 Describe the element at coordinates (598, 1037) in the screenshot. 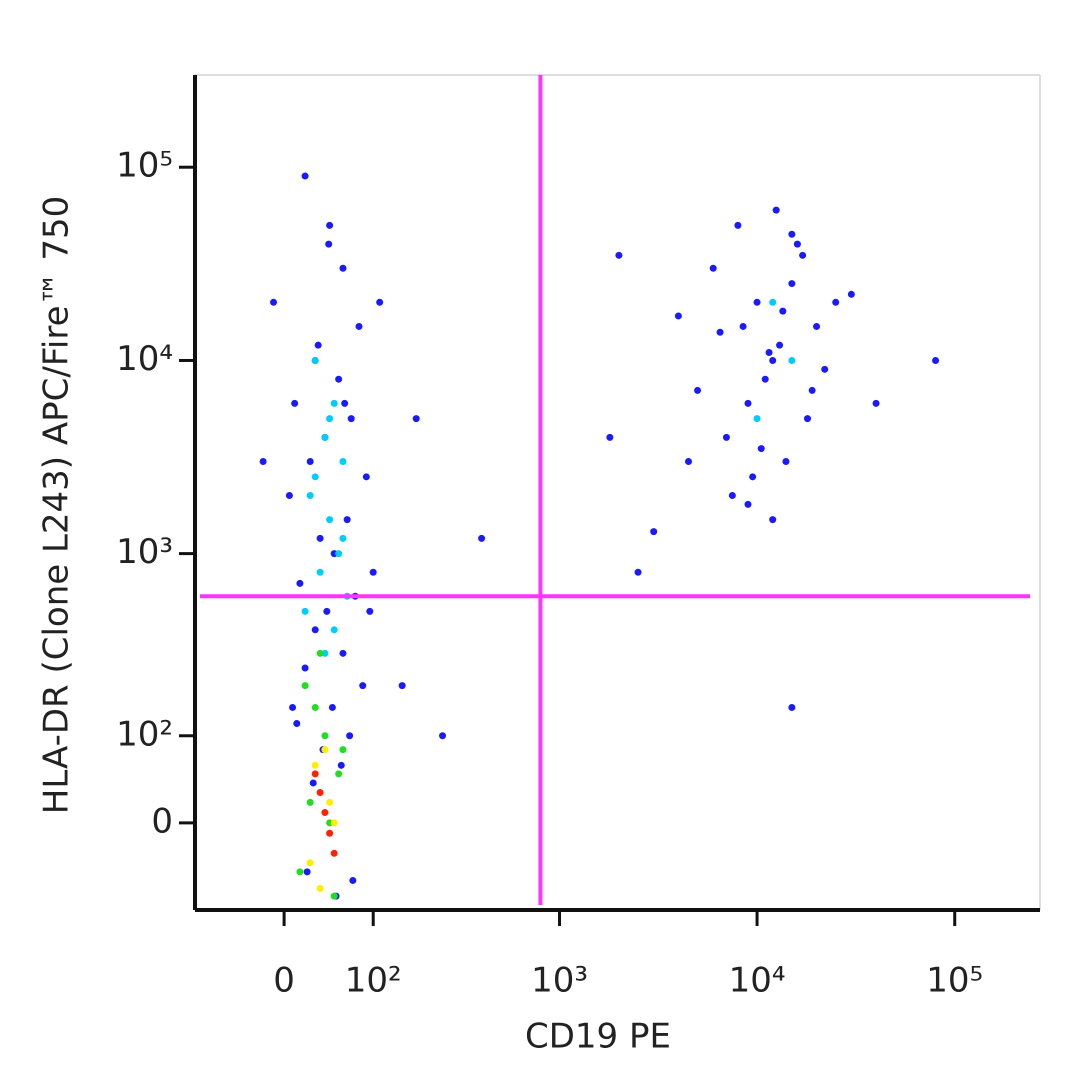

I see `x-axis-label: CD19 PE` at that location.